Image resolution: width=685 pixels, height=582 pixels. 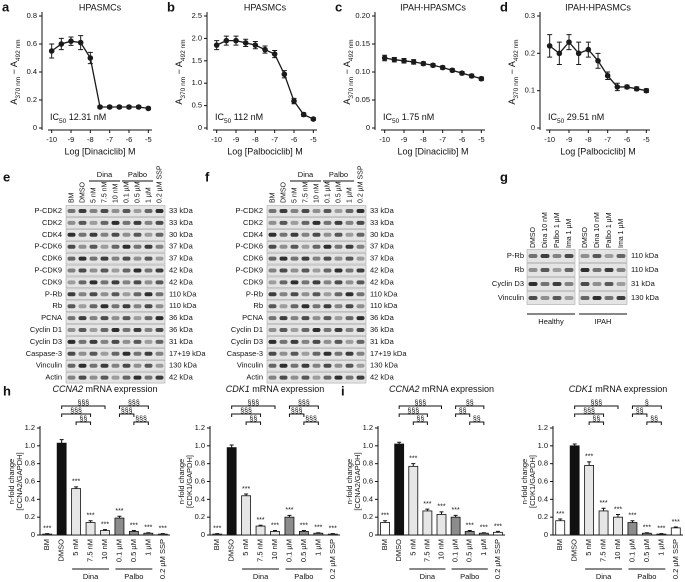 I want to click on chart-title: CDK1 mRNA expression, so click(x=618, y=389).